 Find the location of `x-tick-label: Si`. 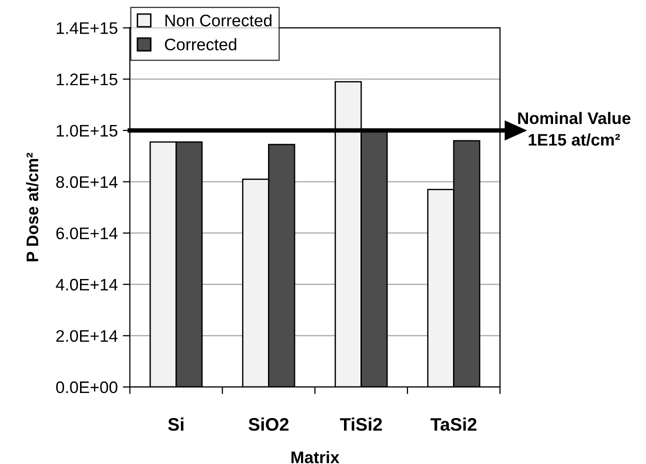

x-tick-label: Si is located at coordinates (176, 424).